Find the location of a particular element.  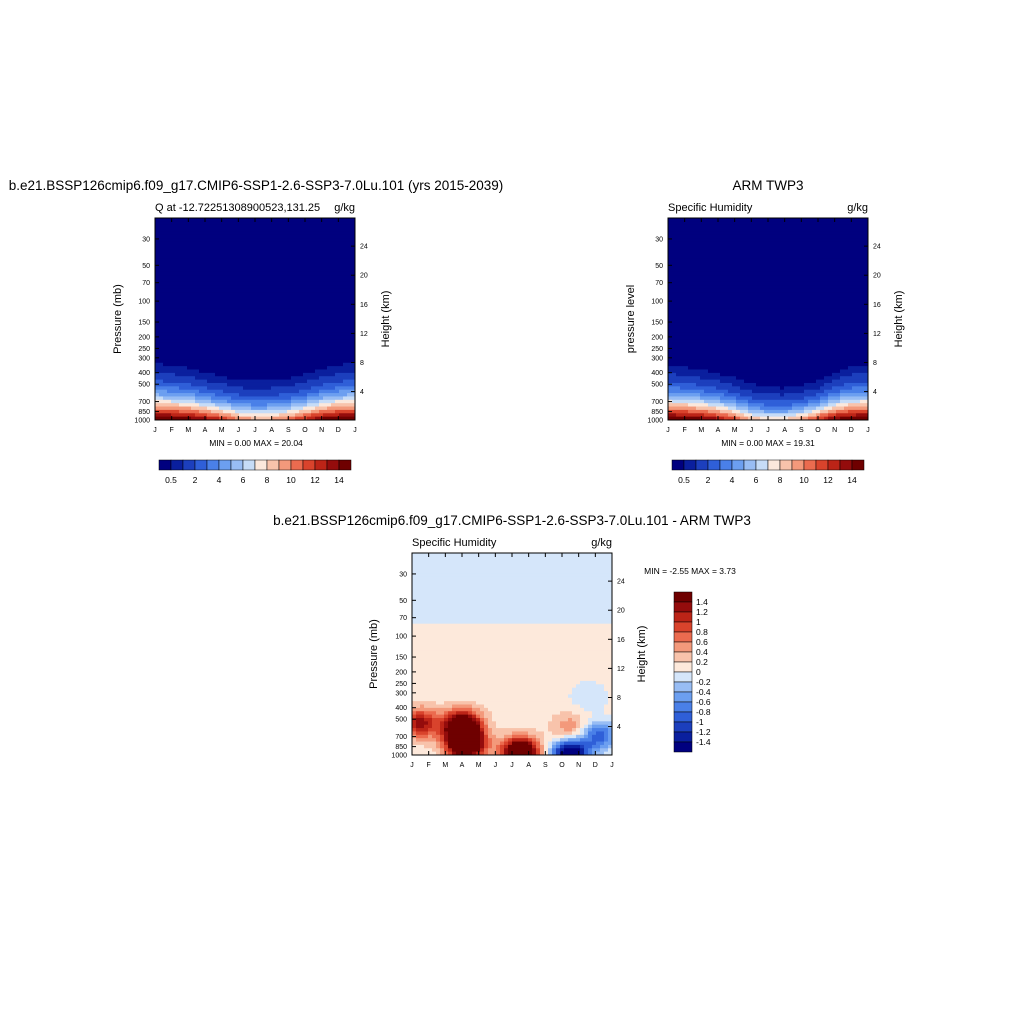

y-tick-label: 700 is located at coordinates (144, 402).